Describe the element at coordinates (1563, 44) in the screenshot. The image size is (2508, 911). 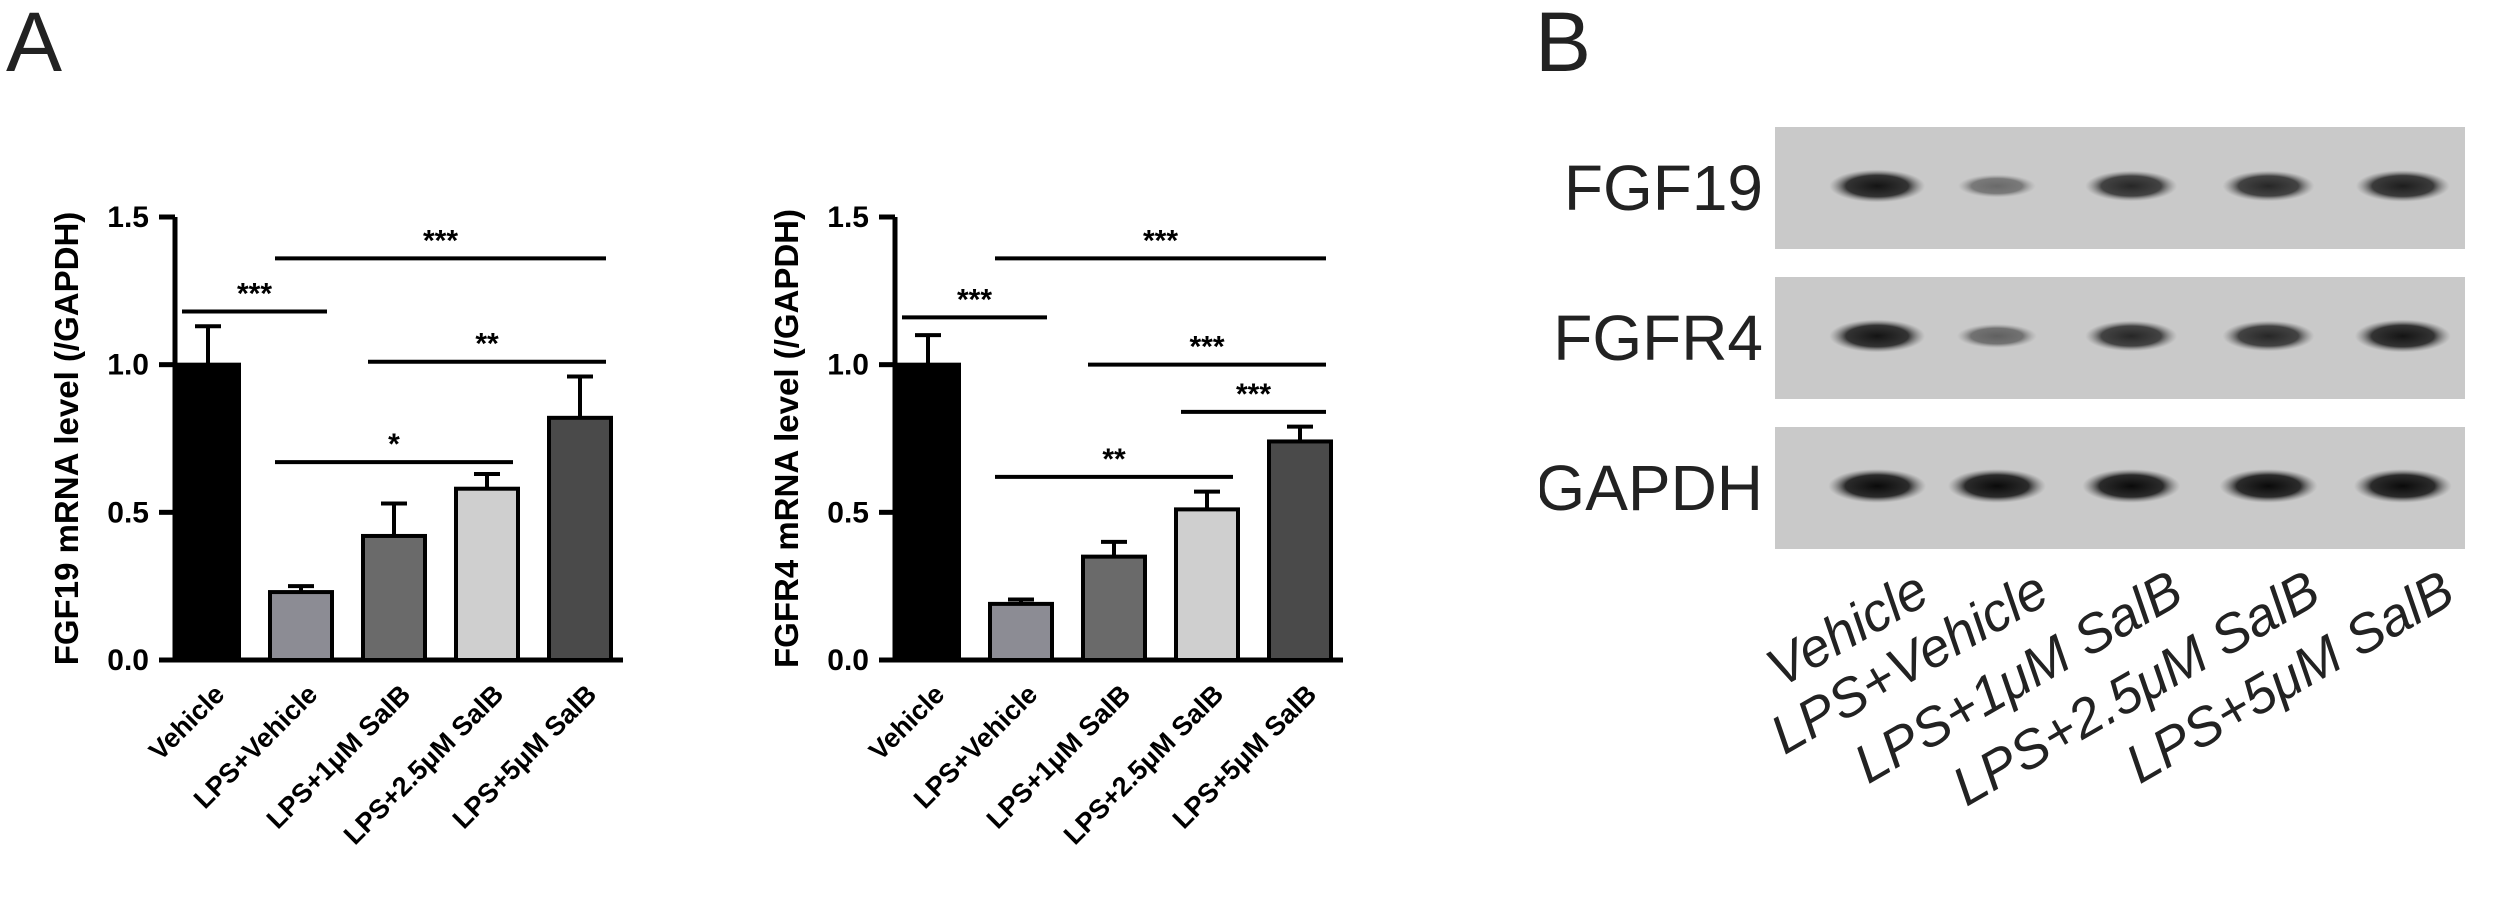
I see `panel-label-b: B` at that location.